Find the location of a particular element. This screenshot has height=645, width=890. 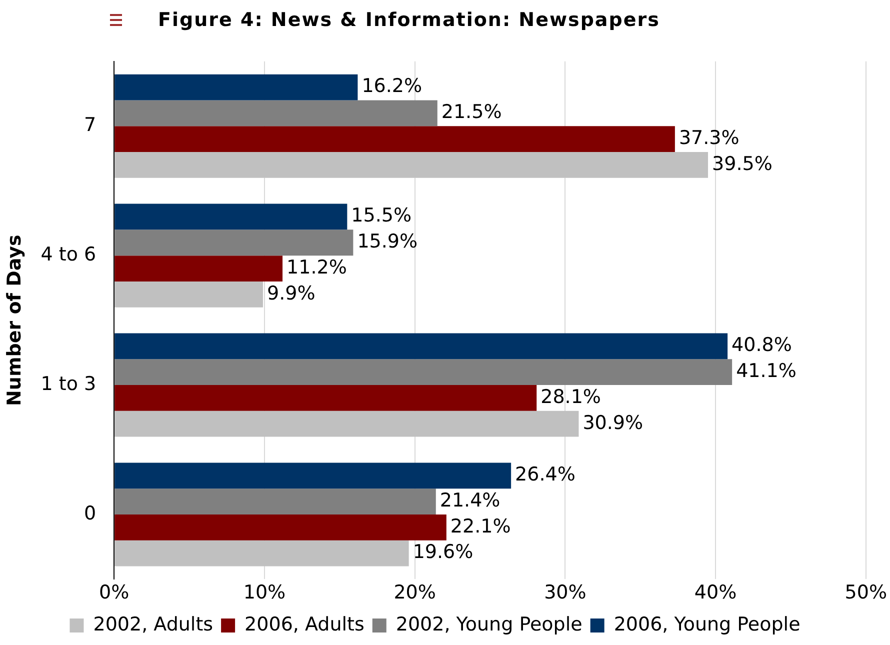

data-label: 30.9% is located at coordinates (613, 423).